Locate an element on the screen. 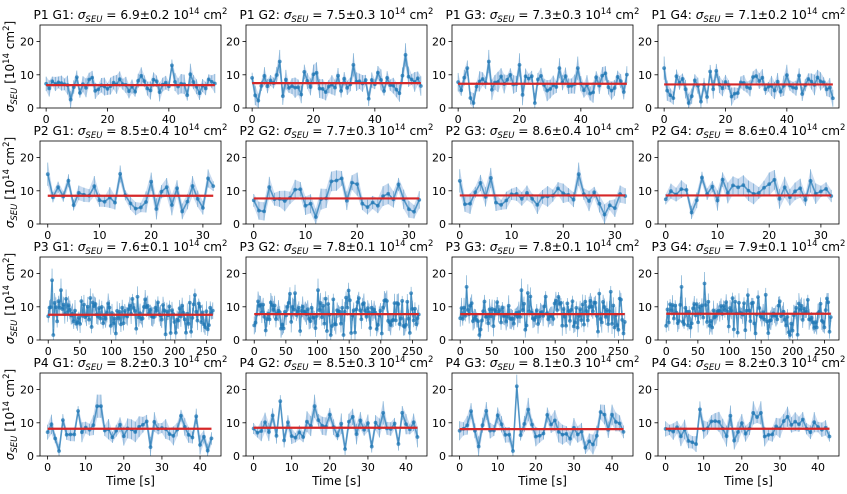 This screenshot has height=494, width=847. y-tick-label: 0 is located at coordinates (442, 108).